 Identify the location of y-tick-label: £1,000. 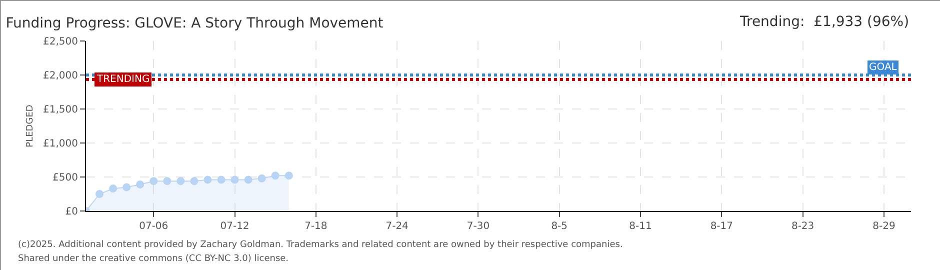
(60, 144).